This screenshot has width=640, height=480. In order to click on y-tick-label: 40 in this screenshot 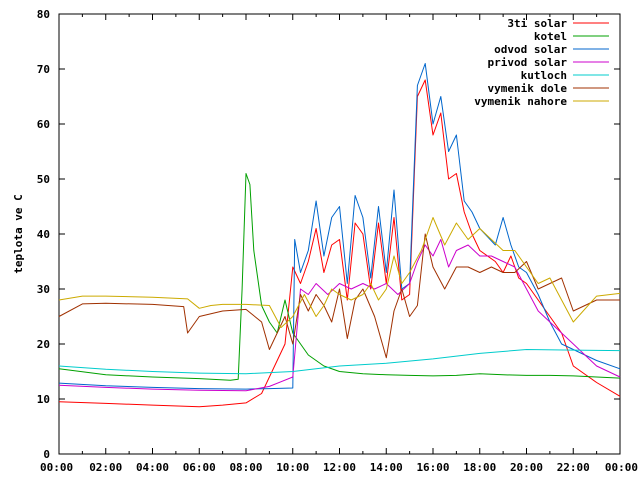, I will do `click(43, 234)`.